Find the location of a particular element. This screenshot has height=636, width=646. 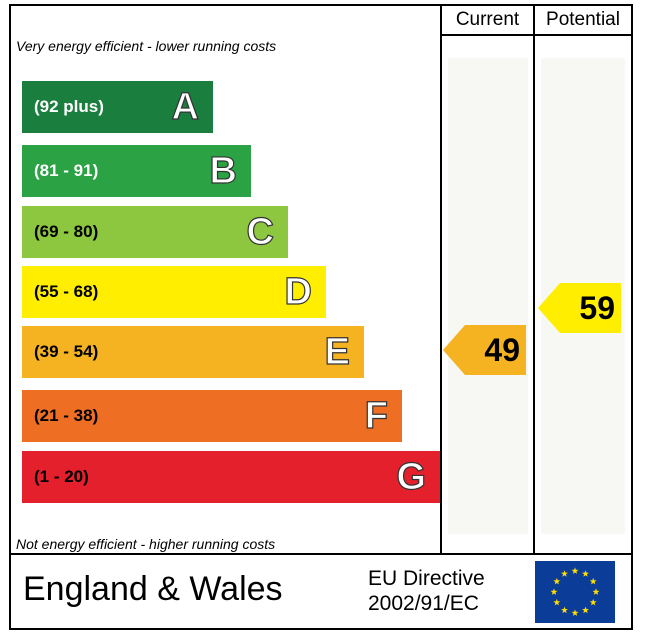

band-a-letter: A is located at coordinates (185, 106).